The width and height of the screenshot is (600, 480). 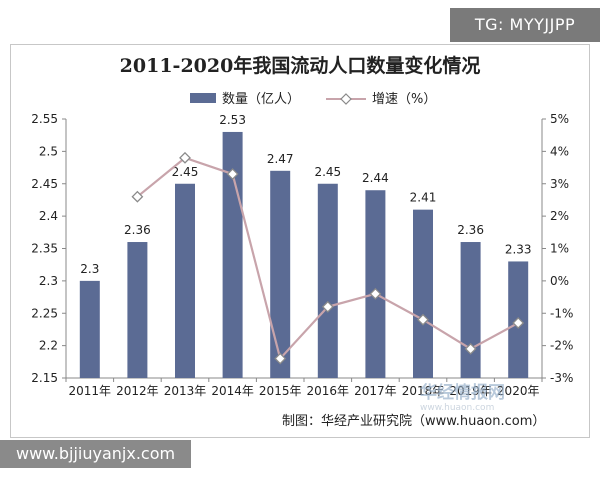 I want to click on x-tick-label: 2014年, so click(x=232, y=391).